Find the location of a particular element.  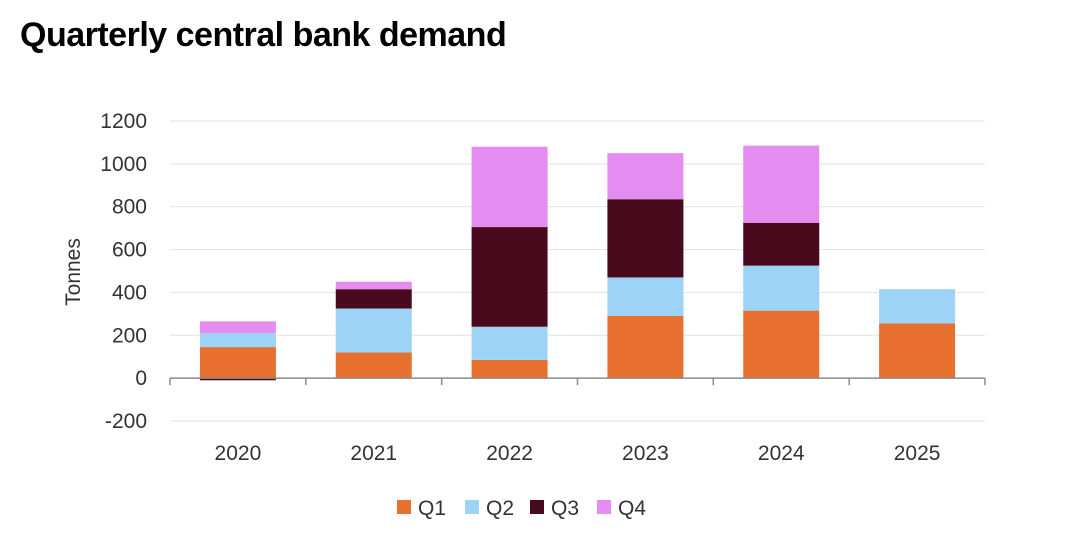

bar-q3-2021 is located at coordinates (373, 299).